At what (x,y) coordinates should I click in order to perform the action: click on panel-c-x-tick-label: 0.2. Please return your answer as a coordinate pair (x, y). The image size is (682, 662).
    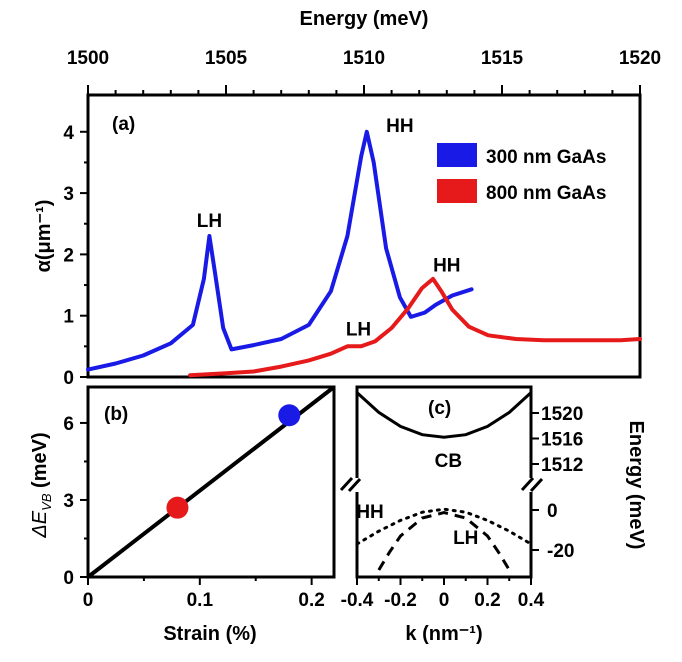
    Looking at the image, I should click on (487, 600).